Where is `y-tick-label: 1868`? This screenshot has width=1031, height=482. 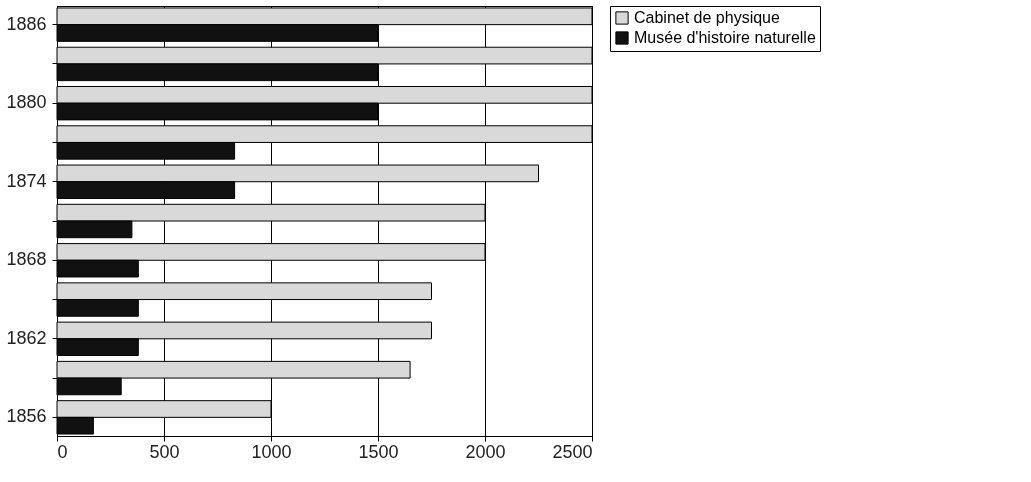 y-tick-label: 1868 is located at coordinates (26, 259).